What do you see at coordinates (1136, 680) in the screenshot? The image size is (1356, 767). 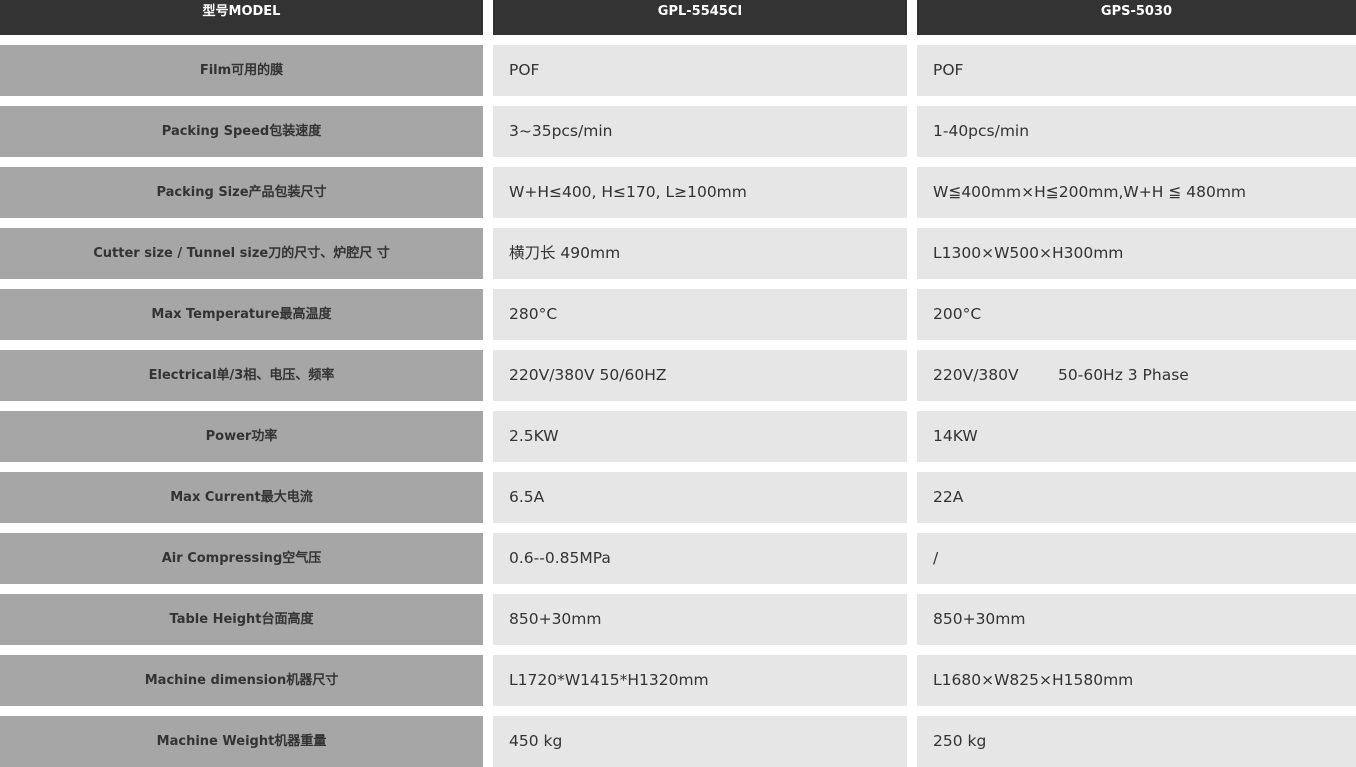 I see `spec-value-model-2: L1680×W825×H1580mm` at bounding box center [1136, 680].